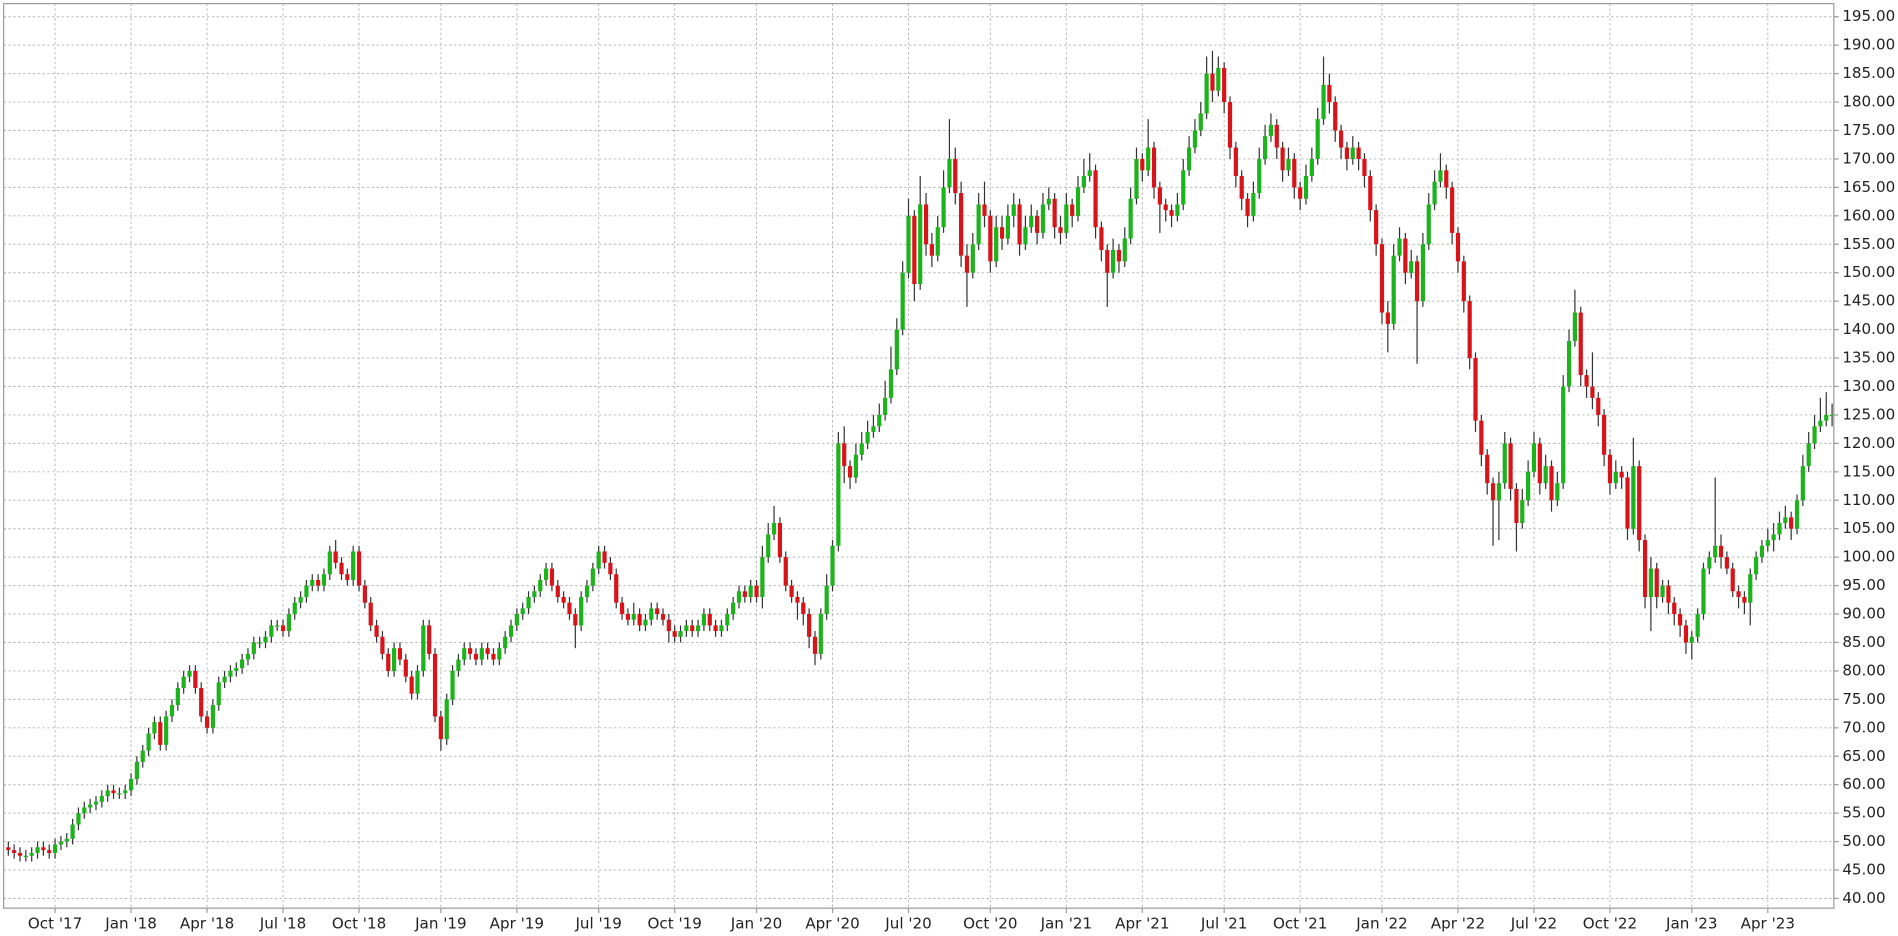 The image size is (1898, 936). Describe the element at coordinates (1863, 727) in the screenshot. I see `y-tick-label: 70.00` at that location.